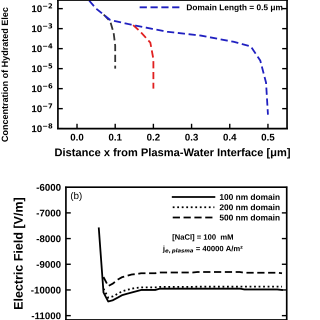  I want to click on text: (b), so click(76, 197).